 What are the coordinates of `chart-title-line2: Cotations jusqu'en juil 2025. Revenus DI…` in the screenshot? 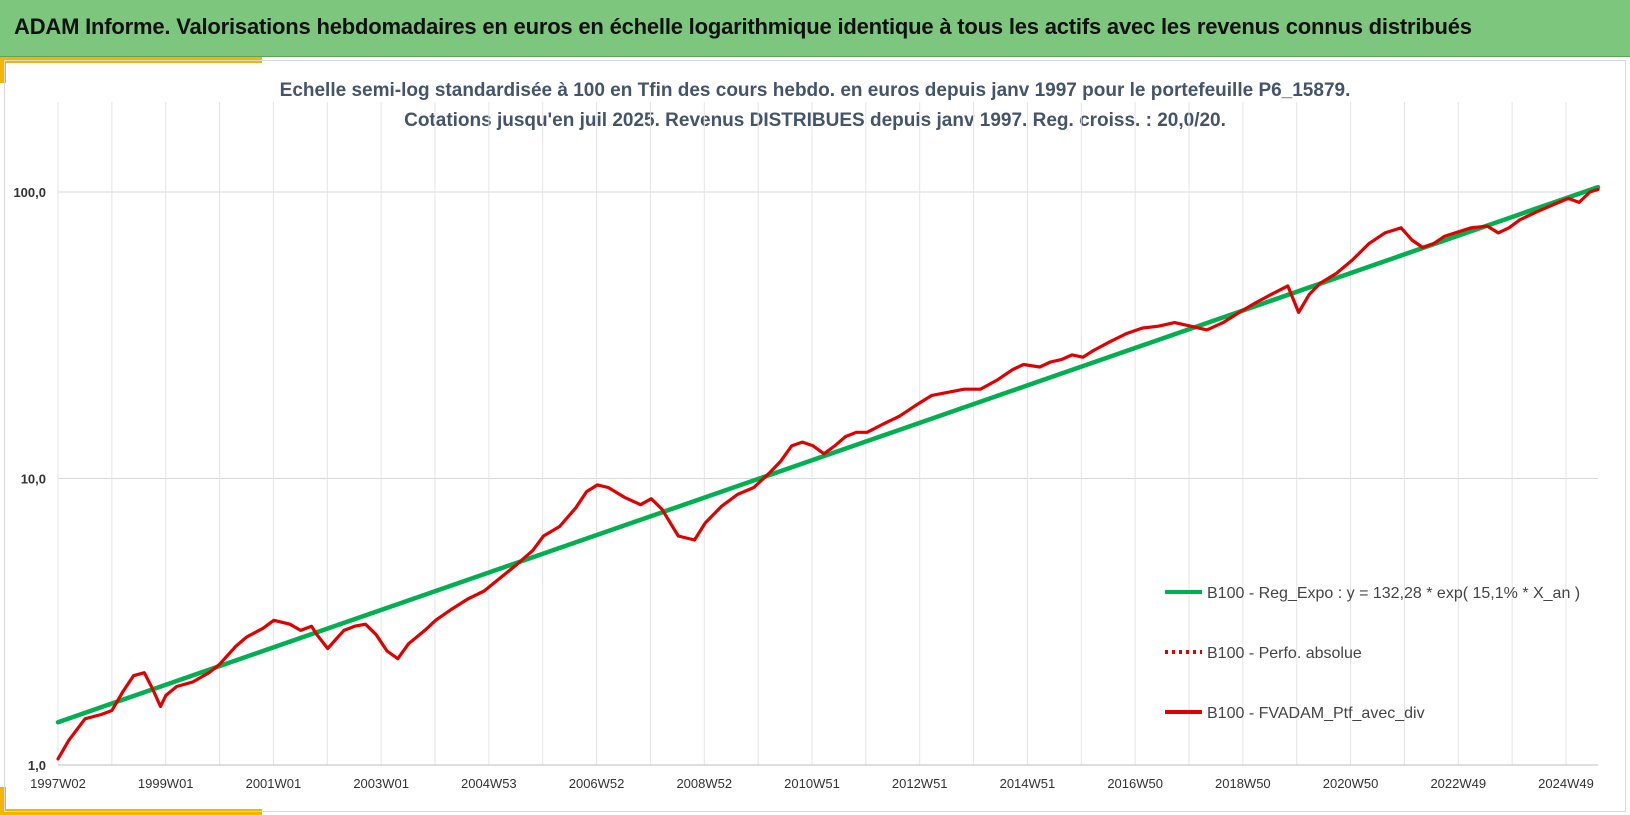 It's located at (815, 120).